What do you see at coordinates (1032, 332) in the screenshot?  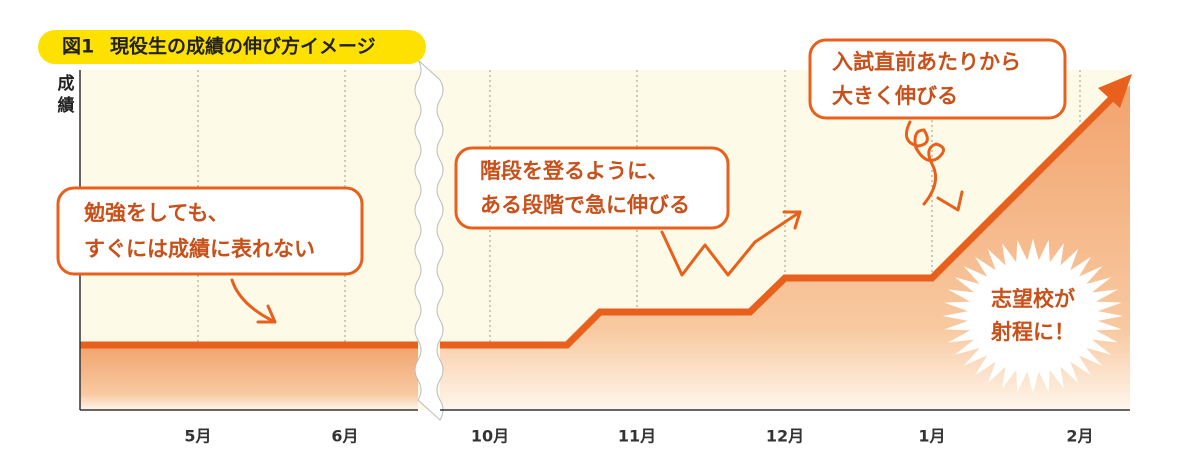 I see `burst-text: 射程に！` at bounding box center [1032, 332].